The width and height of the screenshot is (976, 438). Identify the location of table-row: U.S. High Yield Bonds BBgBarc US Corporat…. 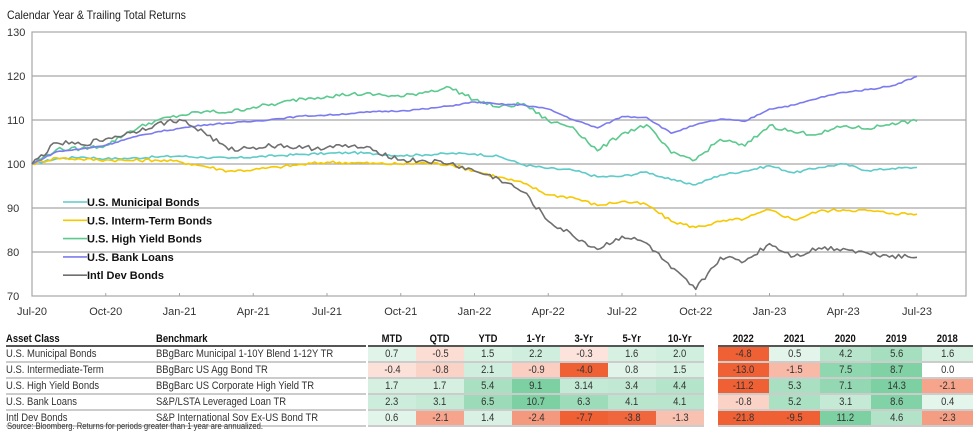
(186, 386).